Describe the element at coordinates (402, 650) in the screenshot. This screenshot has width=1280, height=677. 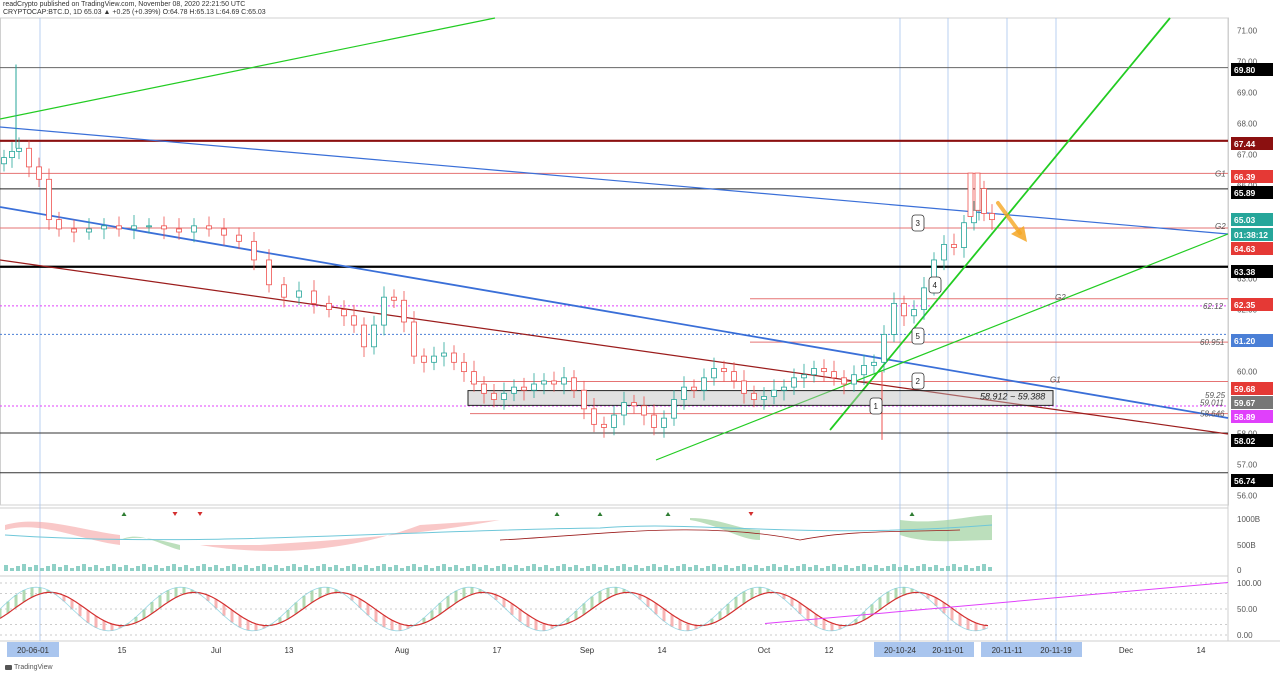
I see `x-tick-label: Aug` at that location.